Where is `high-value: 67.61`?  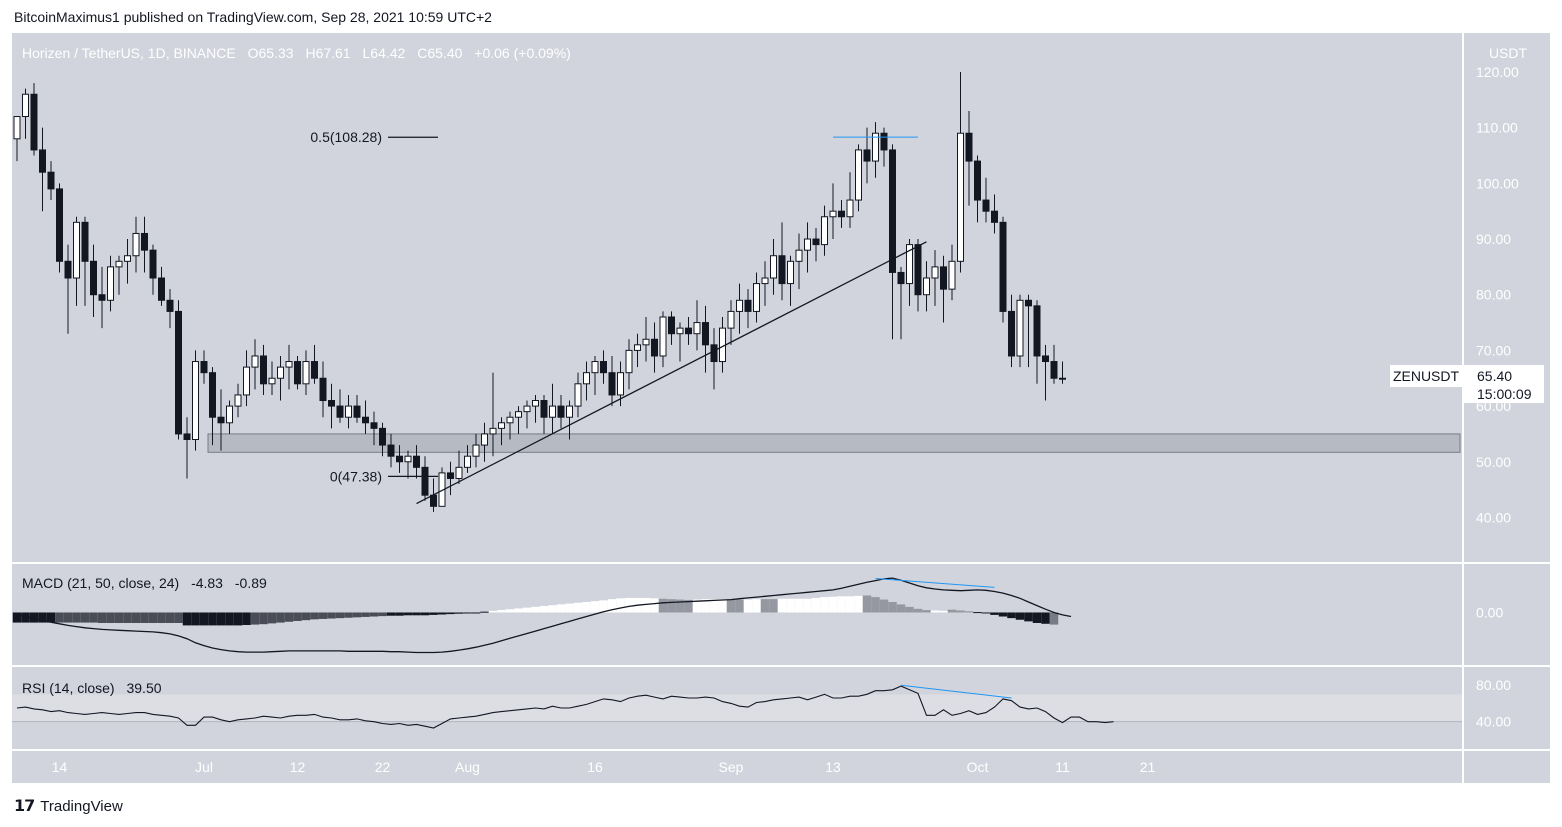 high-value: 67.61 is located at coordinates (333, 53).